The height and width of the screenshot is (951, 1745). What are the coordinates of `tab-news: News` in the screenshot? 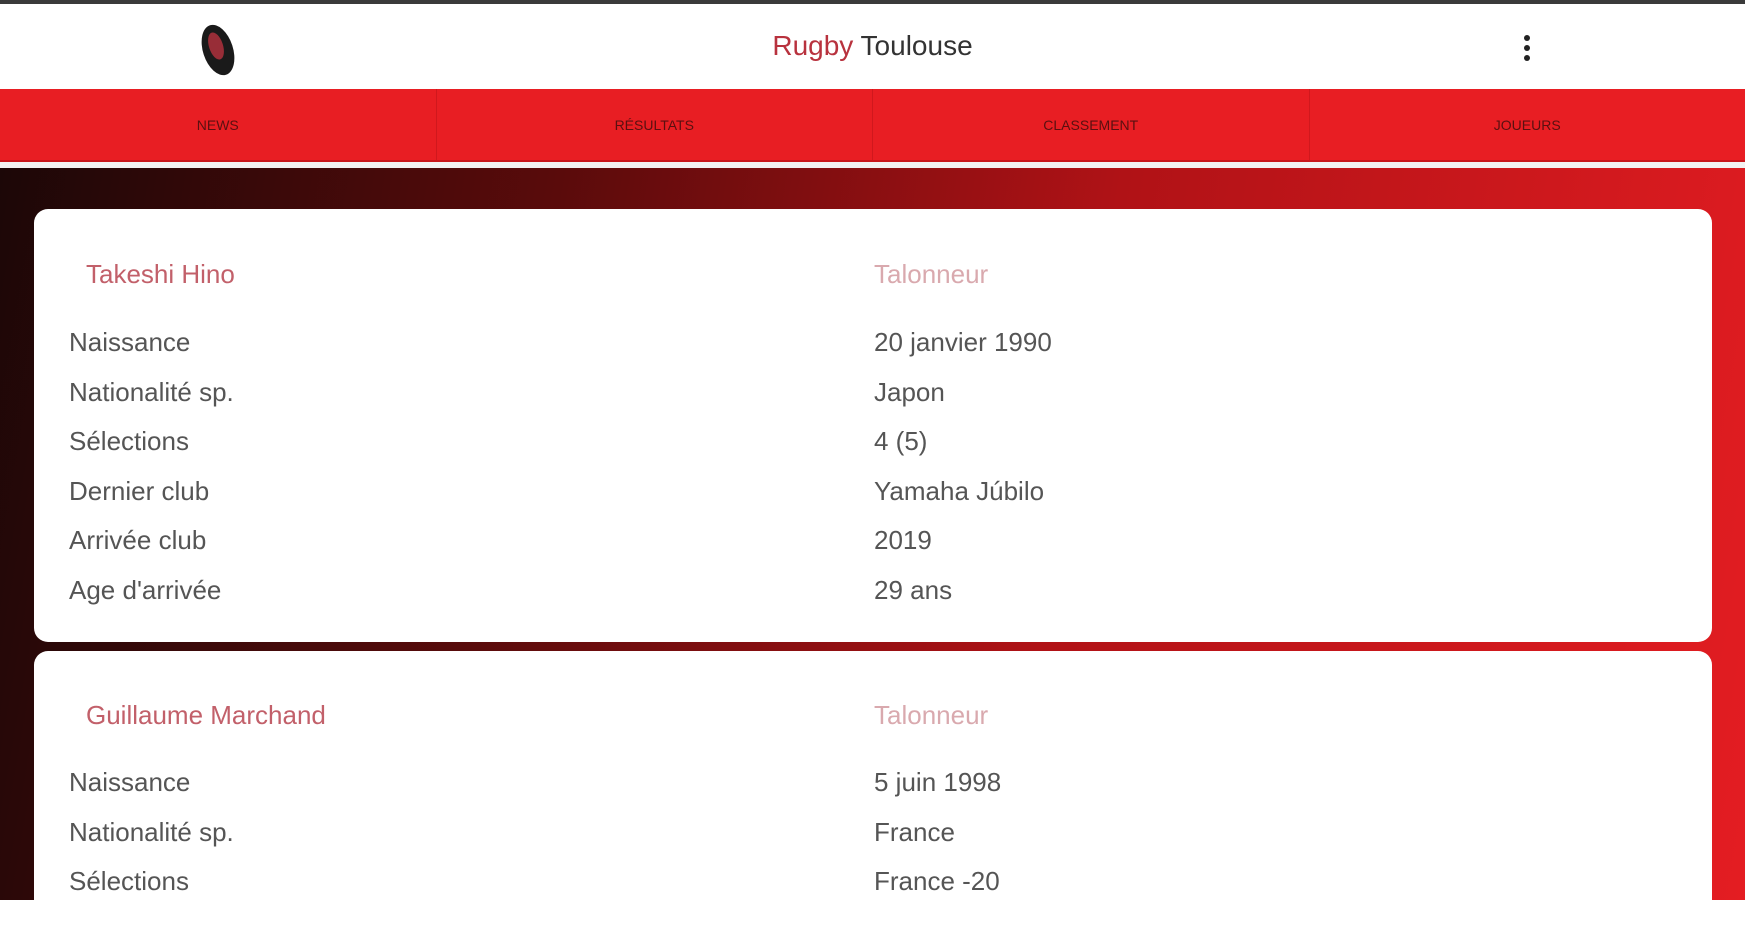 It's located at (218, 124).